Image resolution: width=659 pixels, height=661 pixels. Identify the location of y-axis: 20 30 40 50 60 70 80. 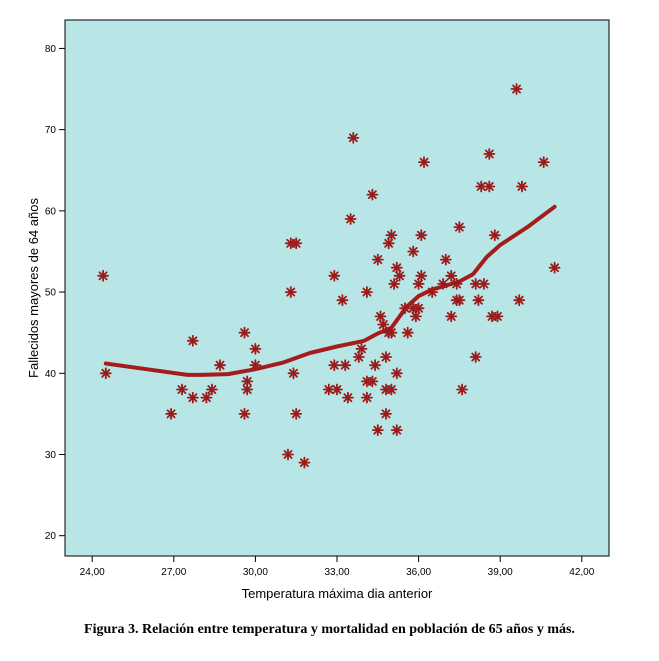
(55, 293).